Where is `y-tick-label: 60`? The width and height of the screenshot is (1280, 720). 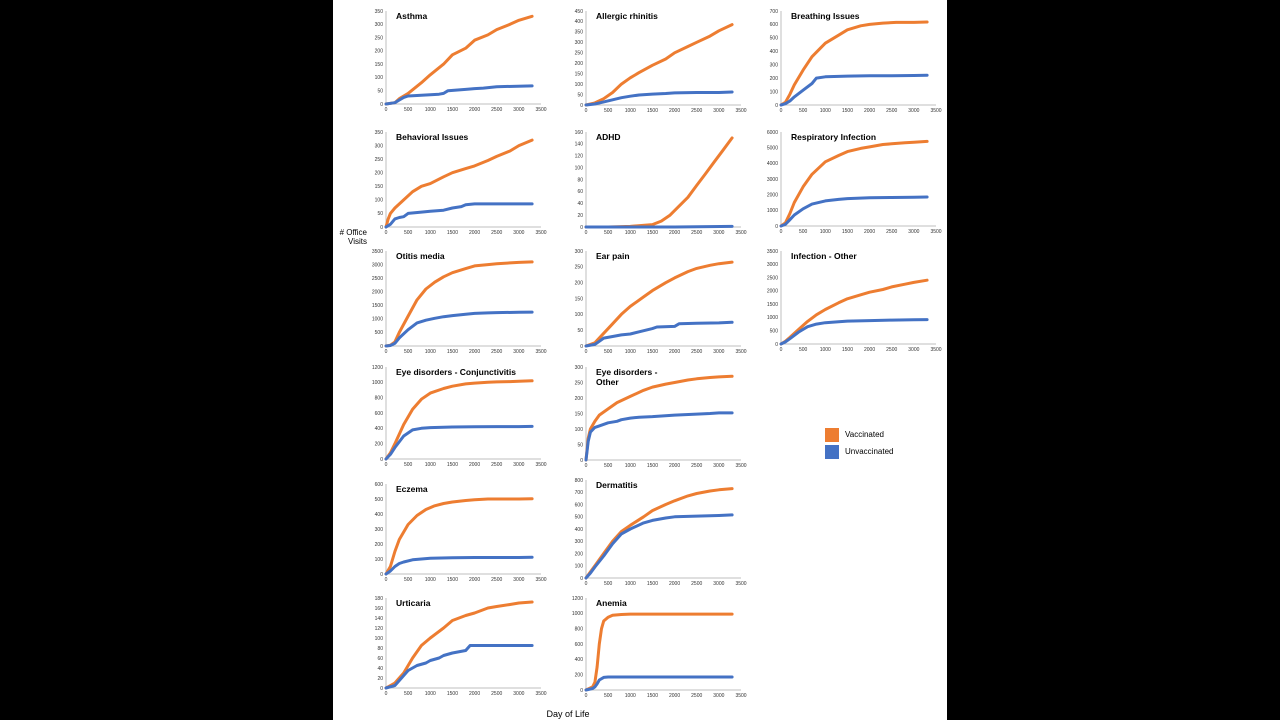
y-tick-label: 60 is located at coordinates (380, 659).